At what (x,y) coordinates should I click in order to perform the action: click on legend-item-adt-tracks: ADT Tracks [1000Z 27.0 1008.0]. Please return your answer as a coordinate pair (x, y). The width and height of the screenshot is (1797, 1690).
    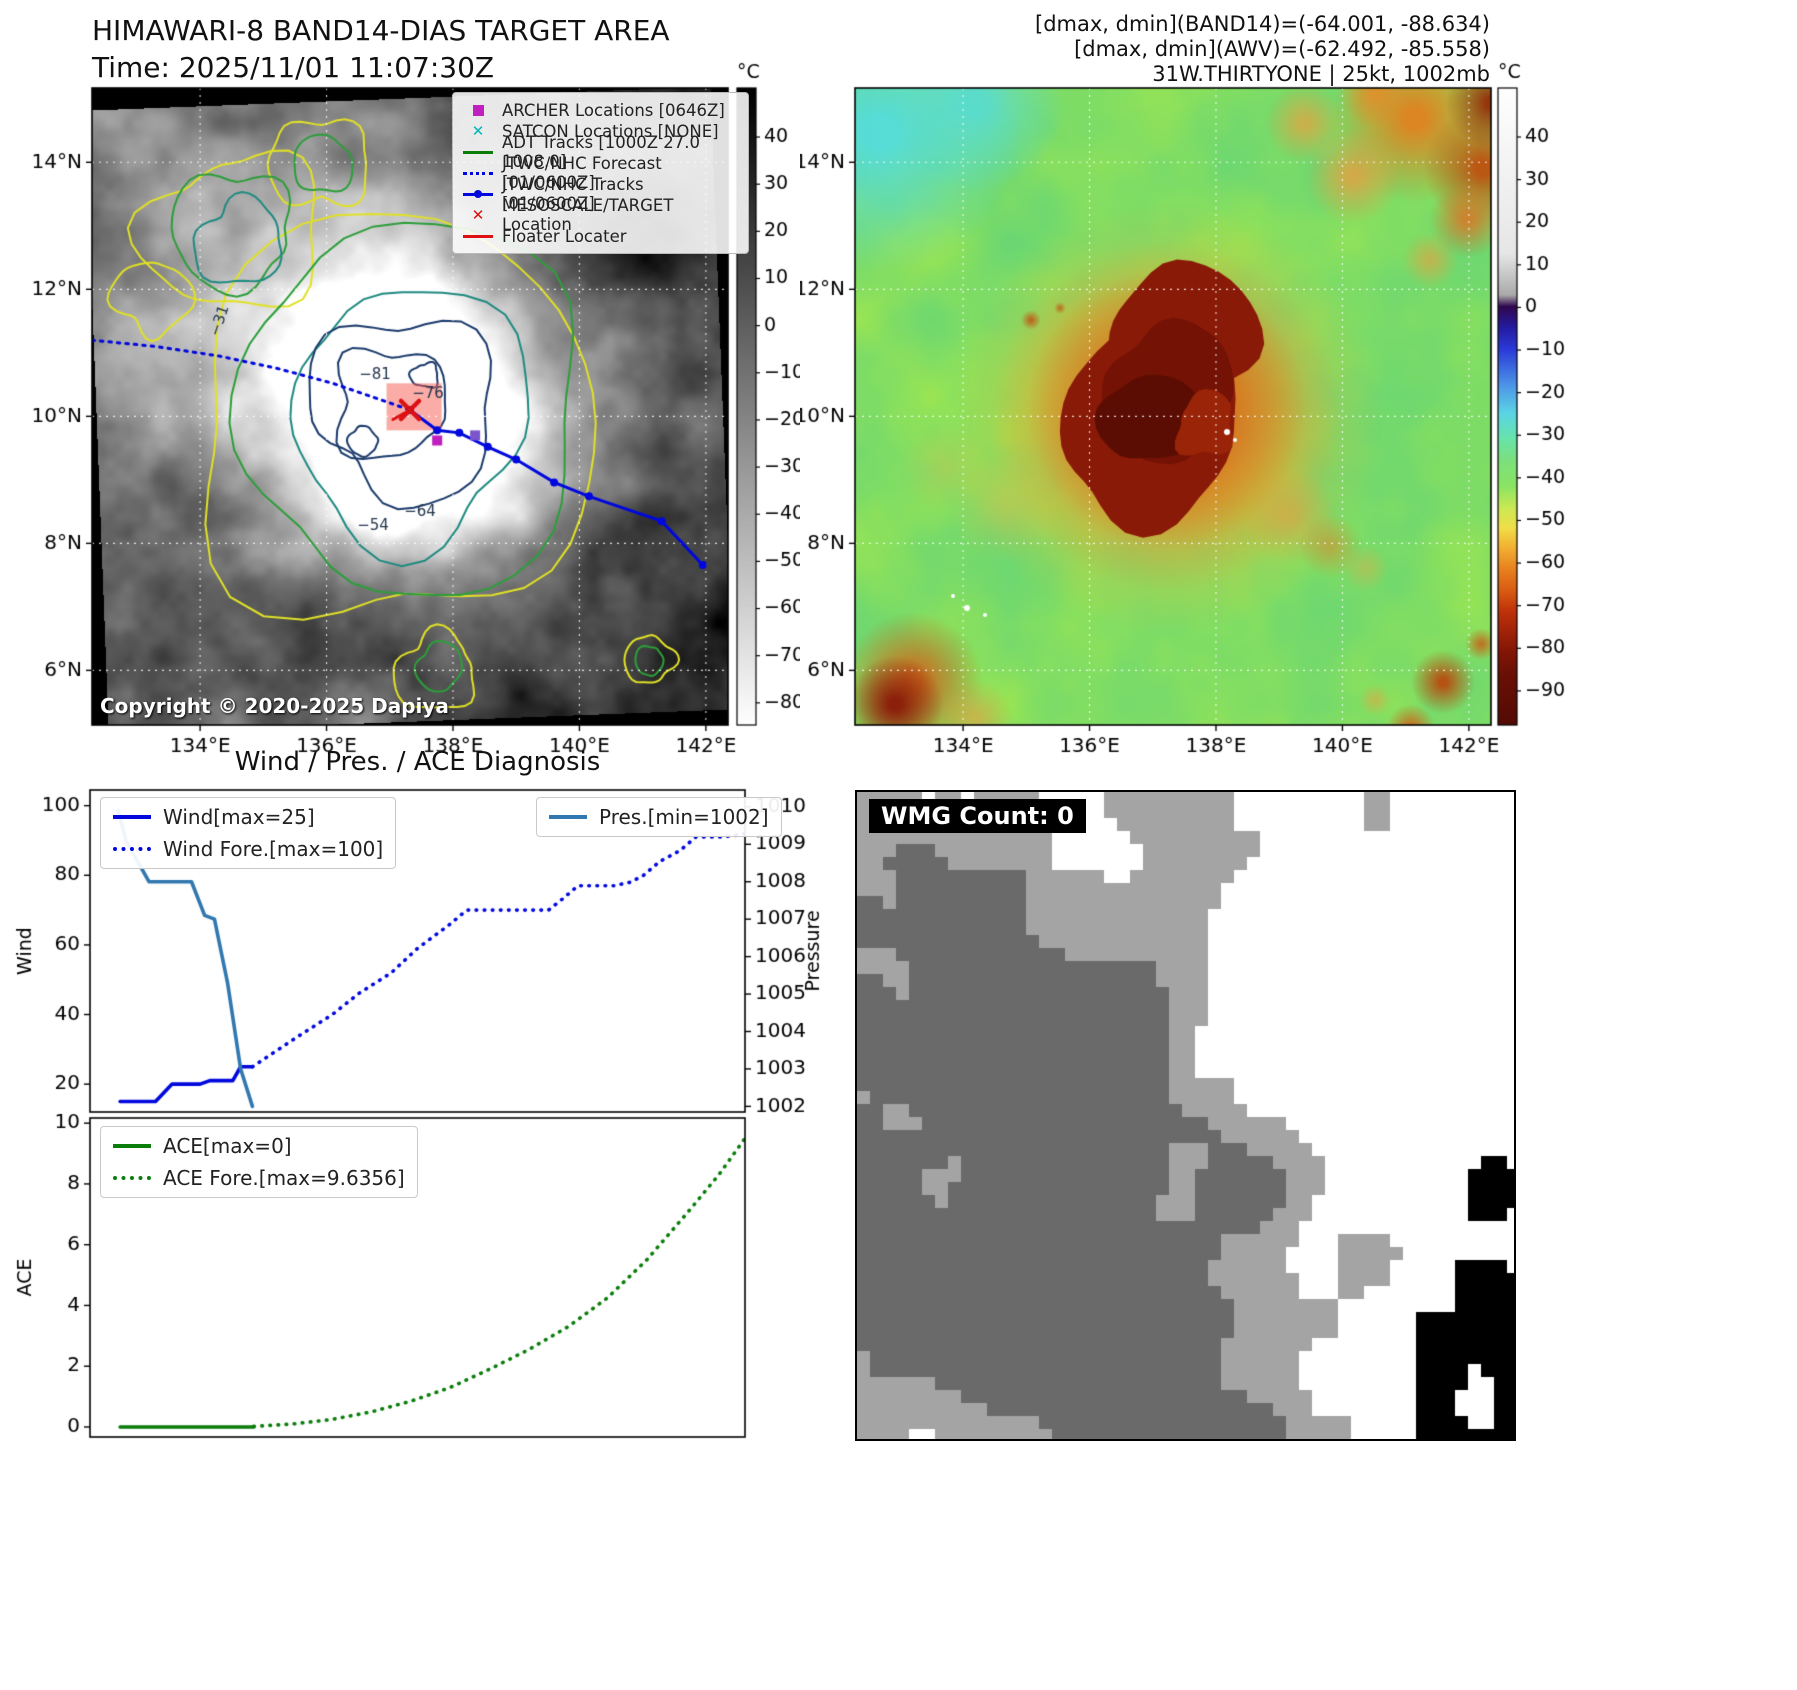
    Looking at the image, I should click on (600, 152).